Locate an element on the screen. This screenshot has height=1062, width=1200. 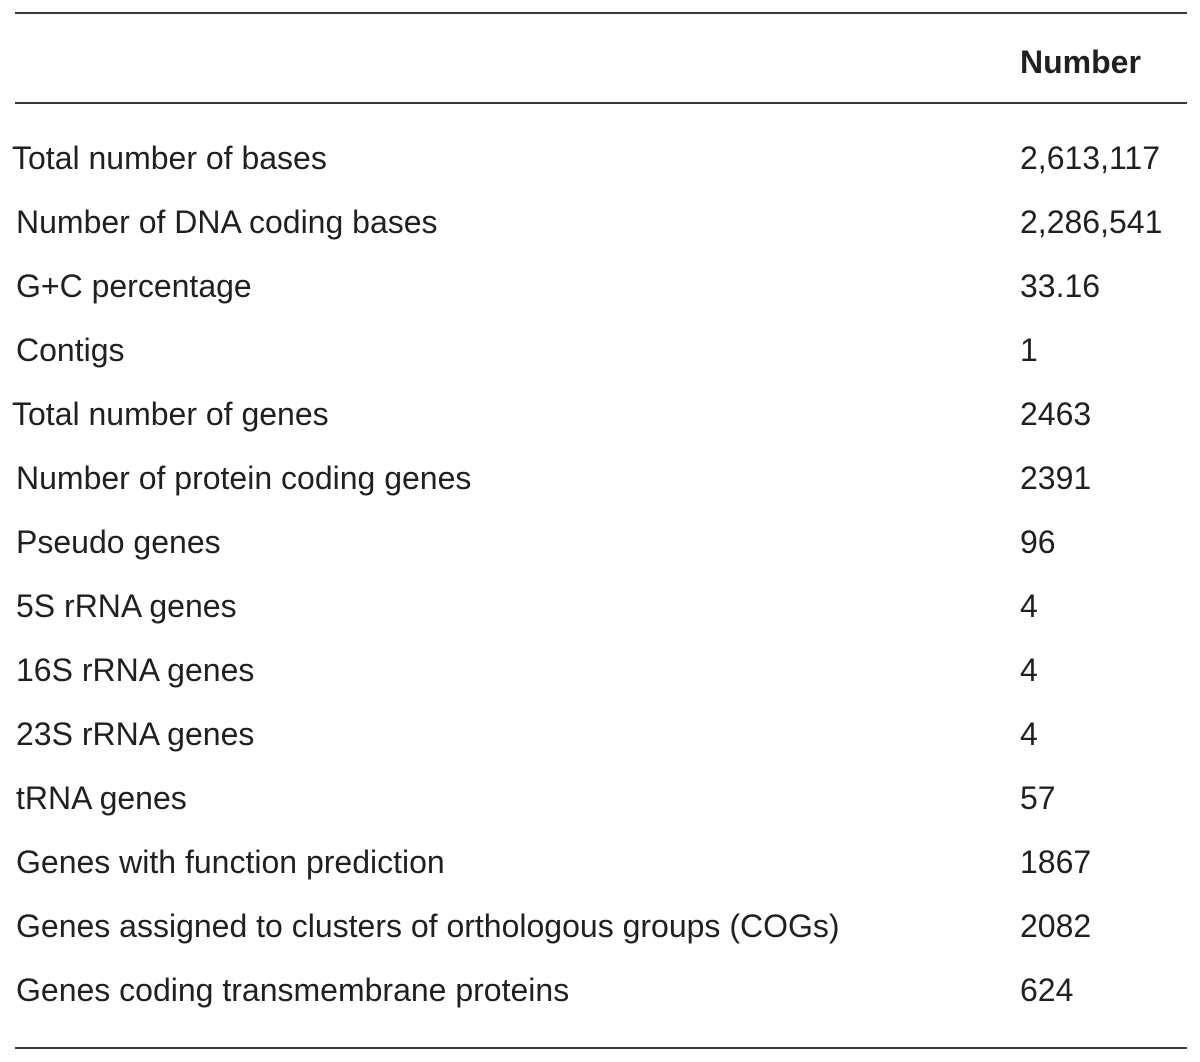
row-label: Genes with function prediction is located at coordinates (230, 862).